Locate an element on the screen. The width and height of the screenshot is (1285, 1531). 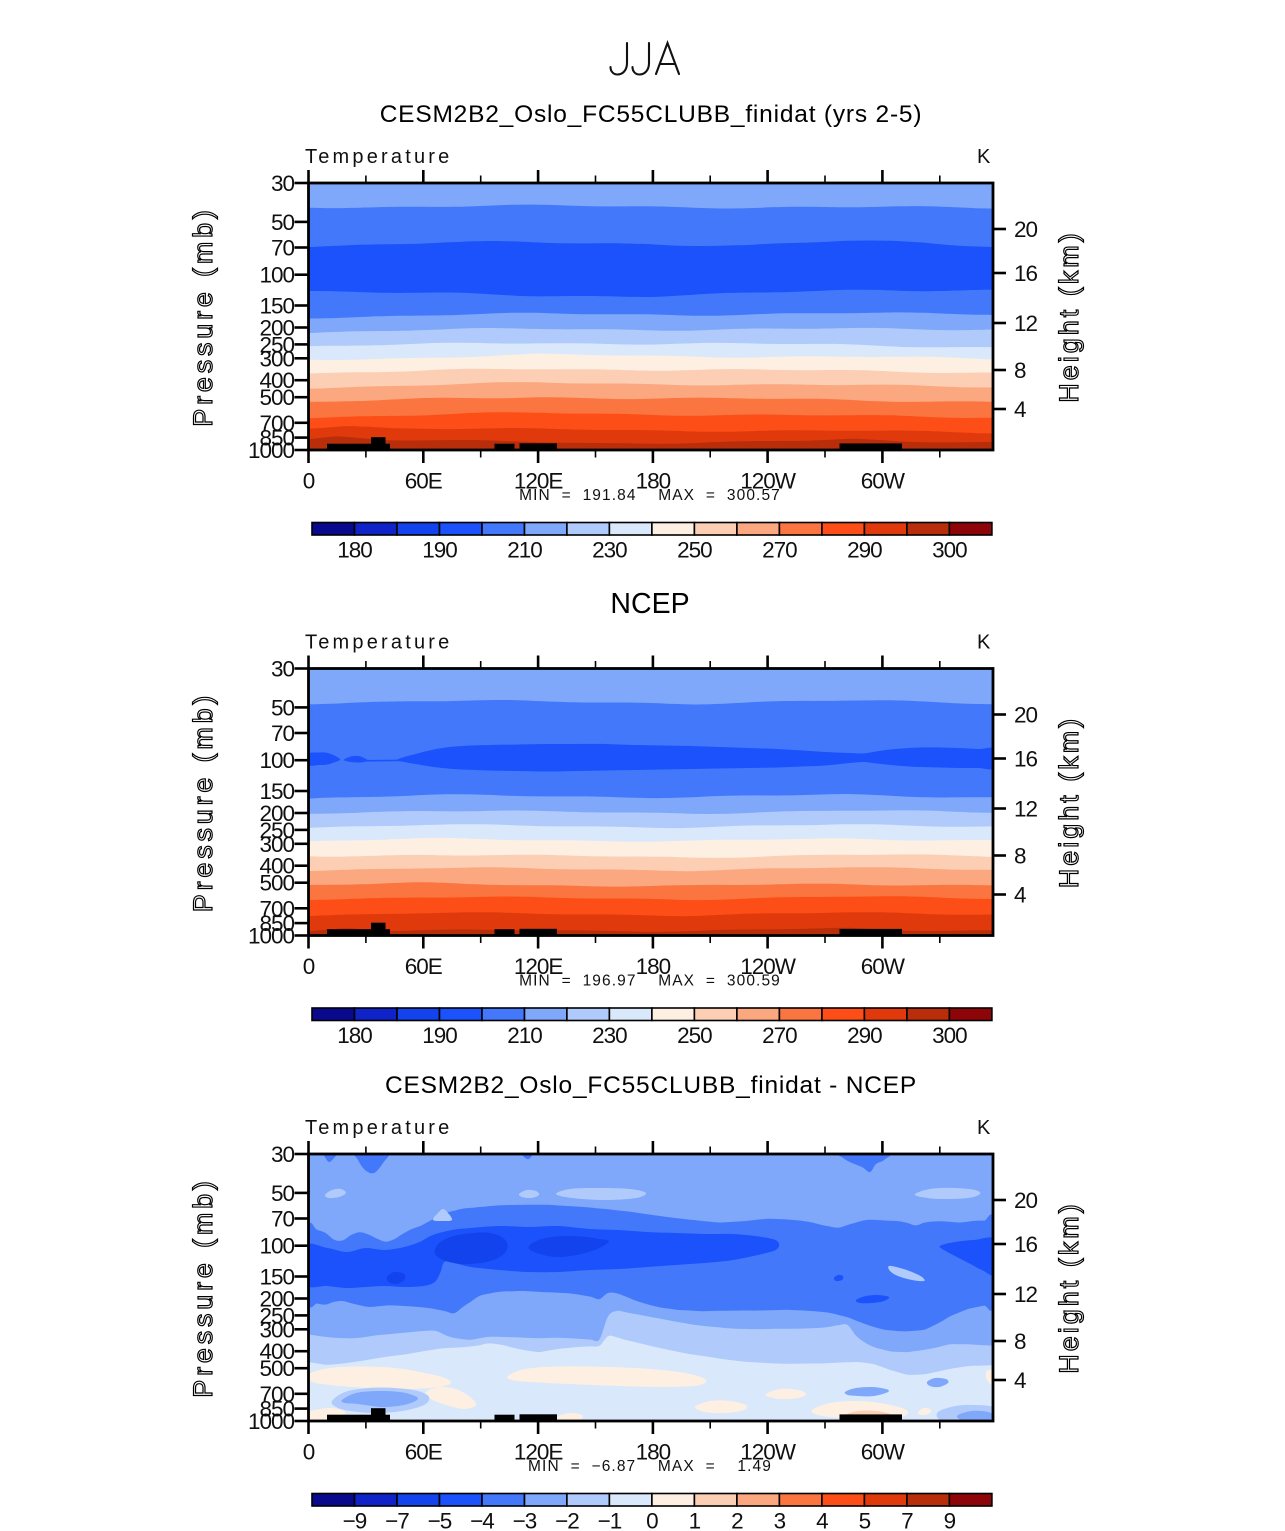
svg-text: −3 is located at coordinates (525, 1520).